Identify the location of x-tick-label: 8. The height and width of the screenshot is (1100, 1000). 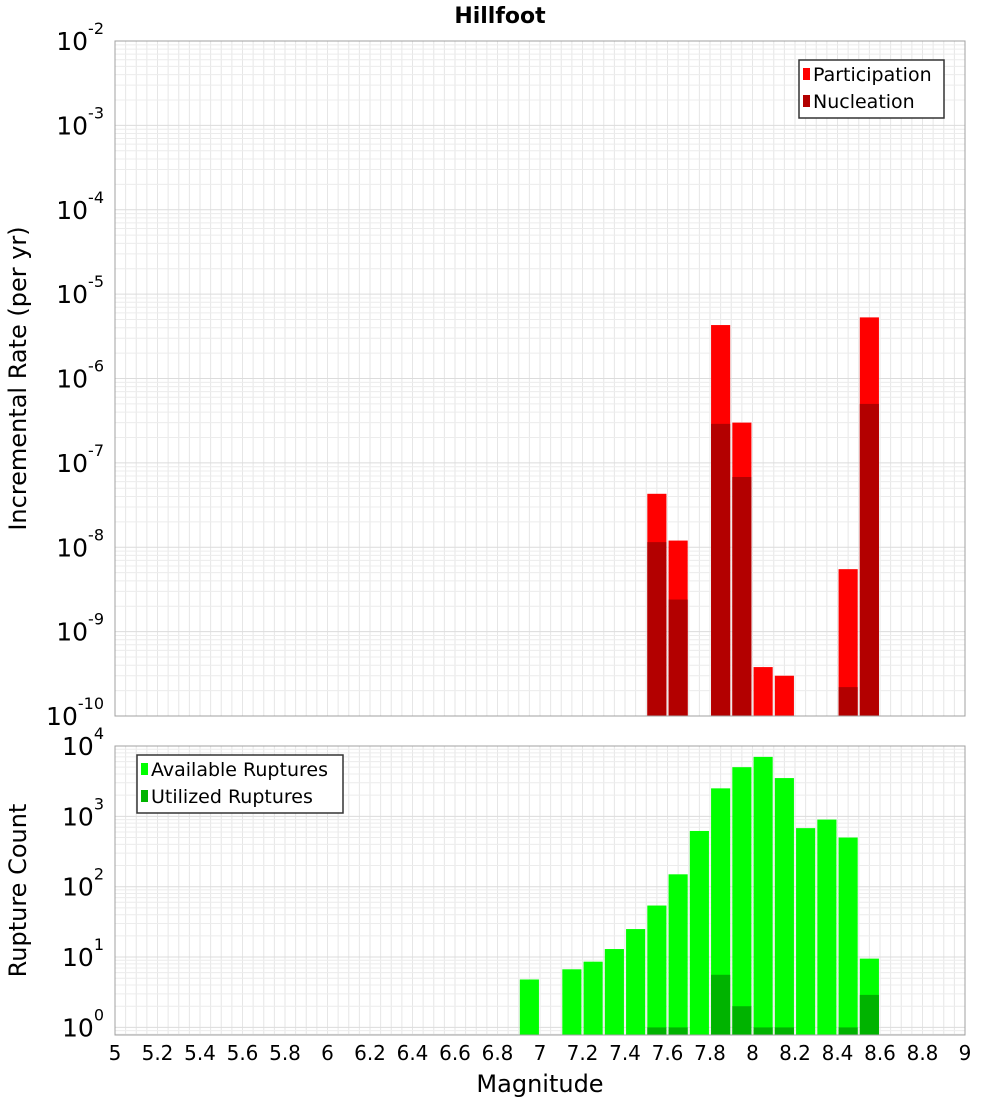
(752, 1053).